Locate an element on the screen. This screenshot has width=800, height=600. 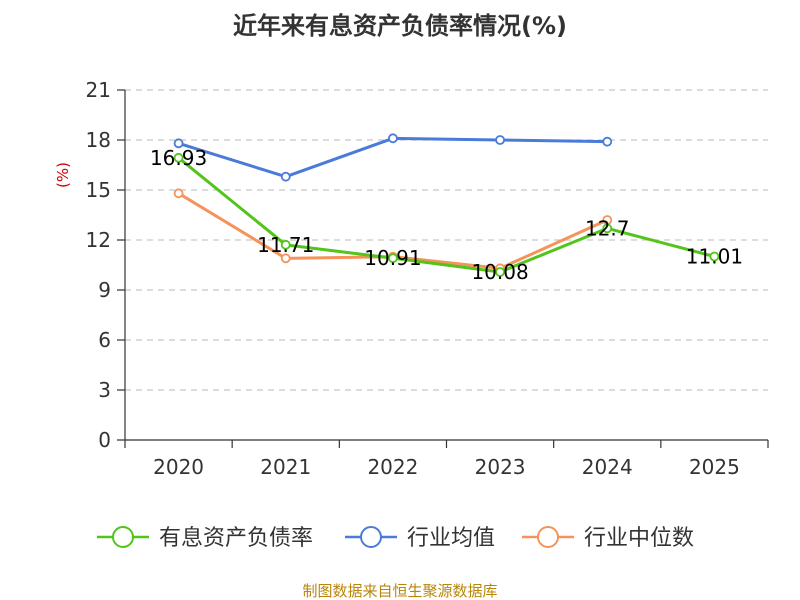
y-tick-label: 9 is located at coordinates (104, 290).